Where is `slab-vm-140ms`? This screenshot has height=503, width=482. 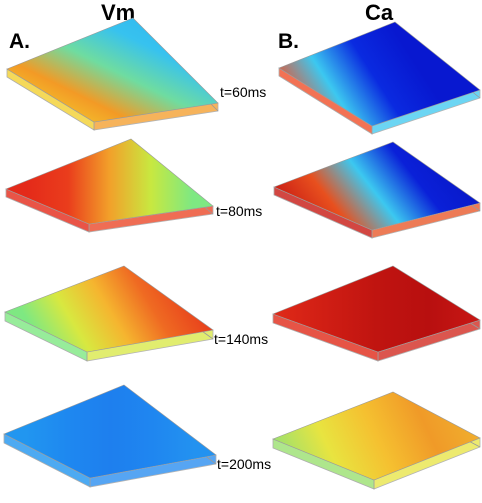 slab-vm-140ms is located at coordinates (109, 313).